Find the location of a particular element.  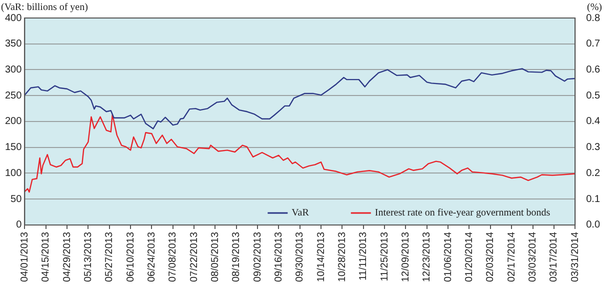

x-tick-label: 01/06/2014 is located at coordinates (448, 257).